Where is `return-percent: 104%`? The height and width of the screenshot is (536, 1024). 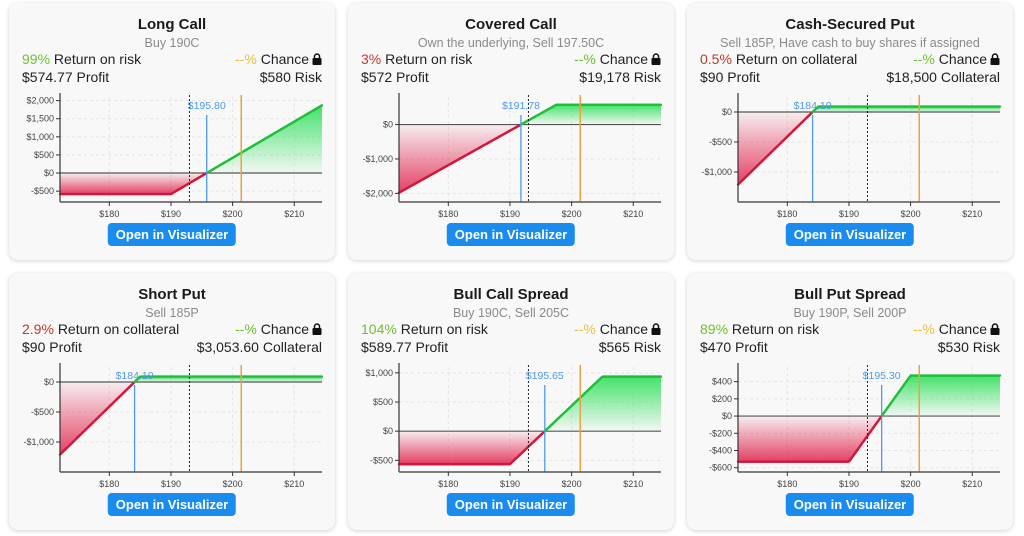
return-percent: 104% is located at coordinates (379, 329).